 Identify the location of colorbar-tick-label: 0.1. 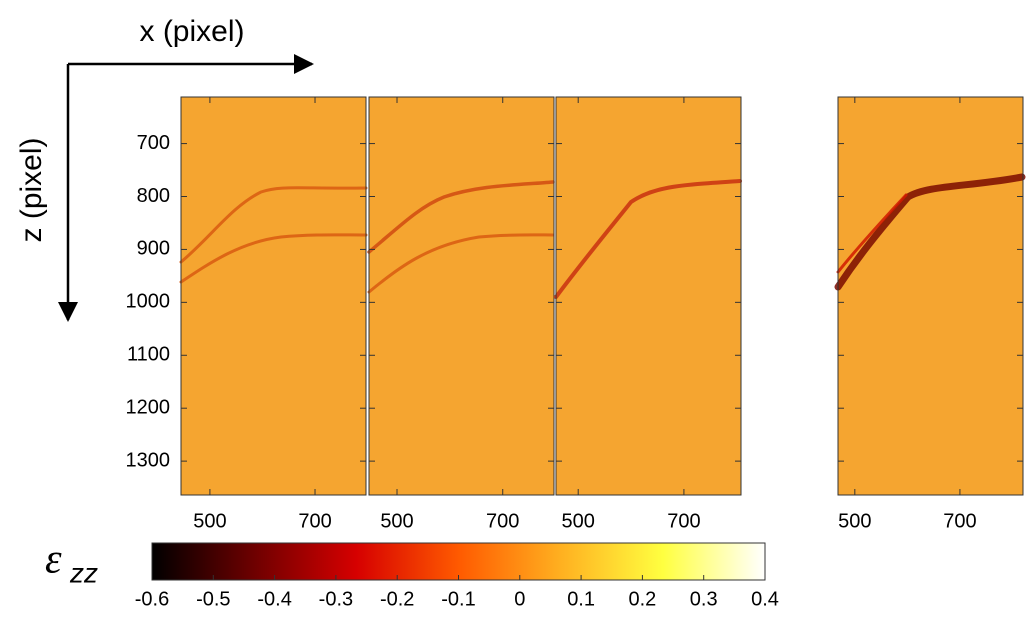
(581, 599).